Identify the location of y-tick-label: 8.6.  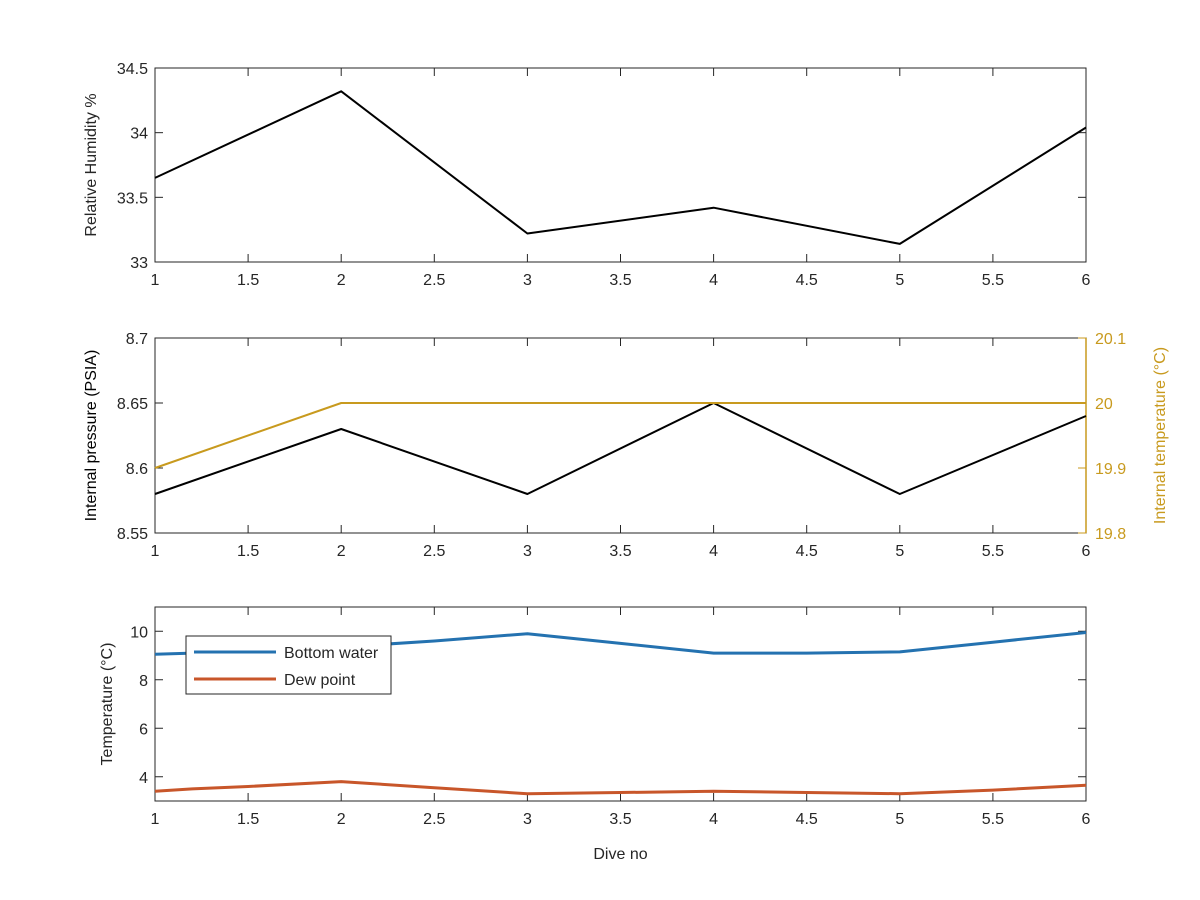
(137, 469).